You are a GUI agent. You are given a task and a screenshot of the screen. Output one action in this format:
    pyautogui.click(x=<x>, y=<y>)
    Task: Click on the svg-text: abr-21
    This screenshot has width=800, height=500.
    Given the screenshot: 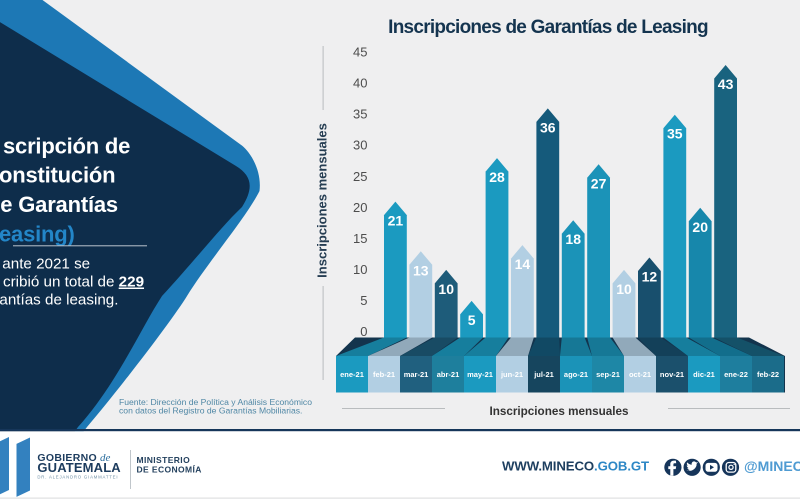 What is the action you would take?
    pyautogui.click(x=448, y=374)
    